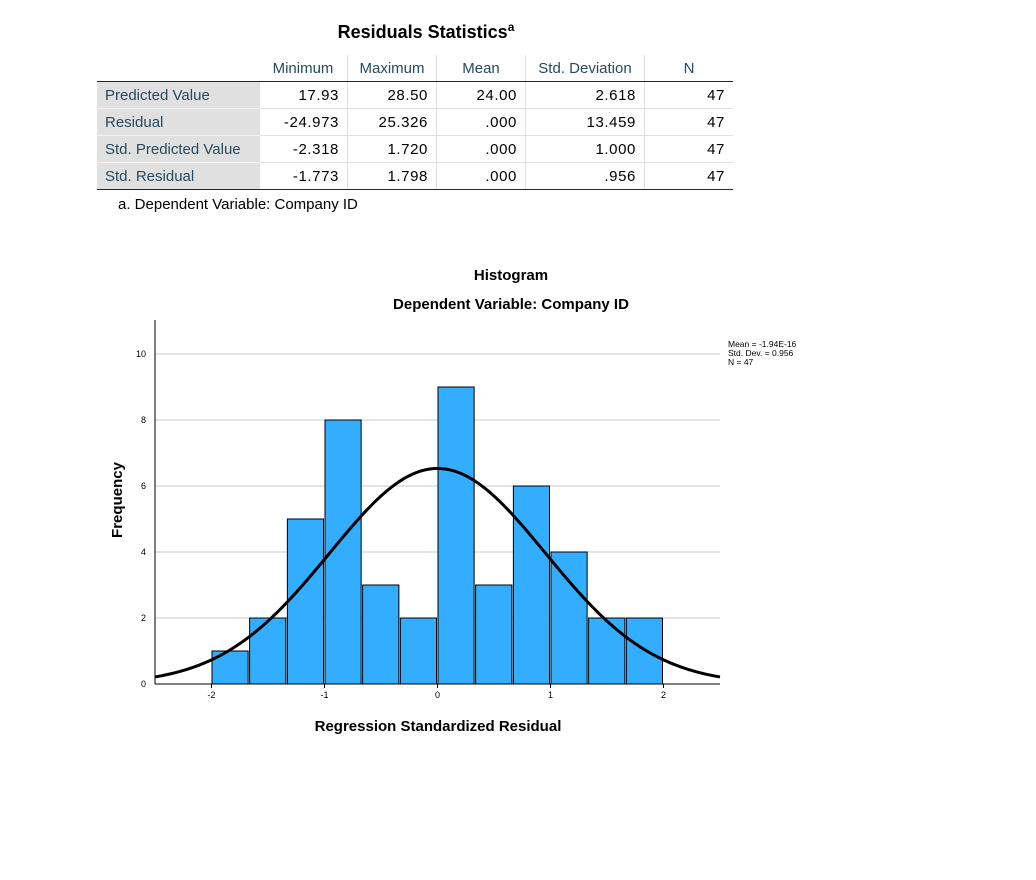 The height and width of the screenshot is (880, 1036). What do you see at coordinates (178, 68) in the screenshot?
I see `column-header-corner` at bounding box center [178, 68].